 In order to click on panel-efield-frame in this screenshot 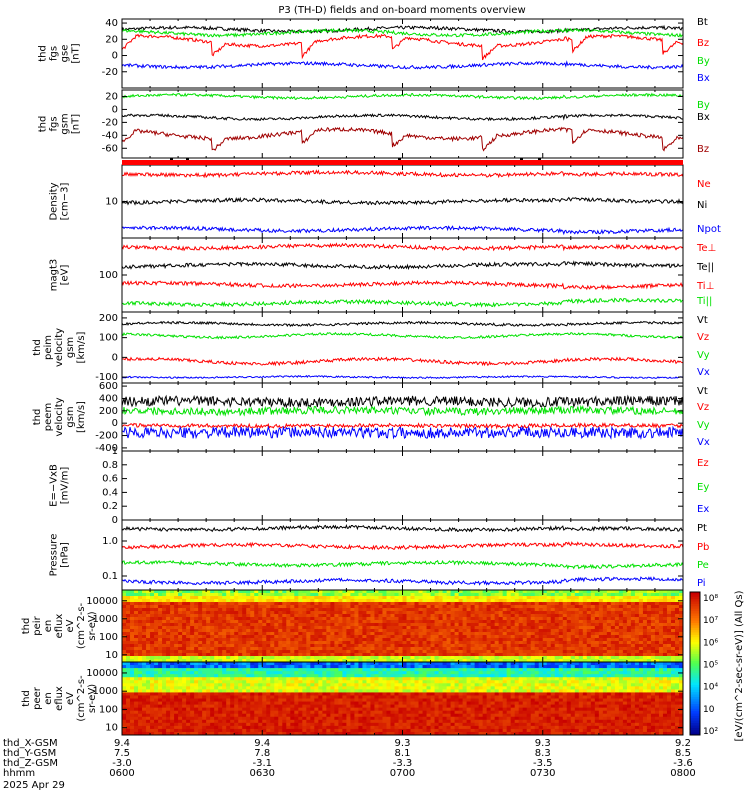, I will do `click(402, 485)`.